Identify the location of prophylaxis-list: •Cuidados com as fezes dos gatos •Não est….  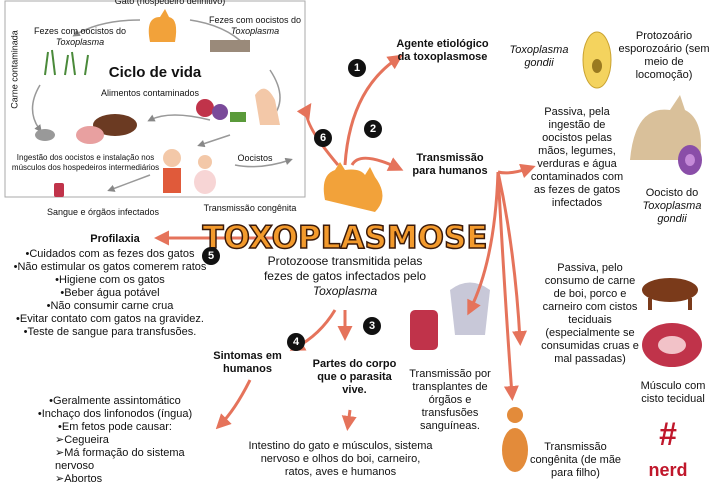
(110, 293).